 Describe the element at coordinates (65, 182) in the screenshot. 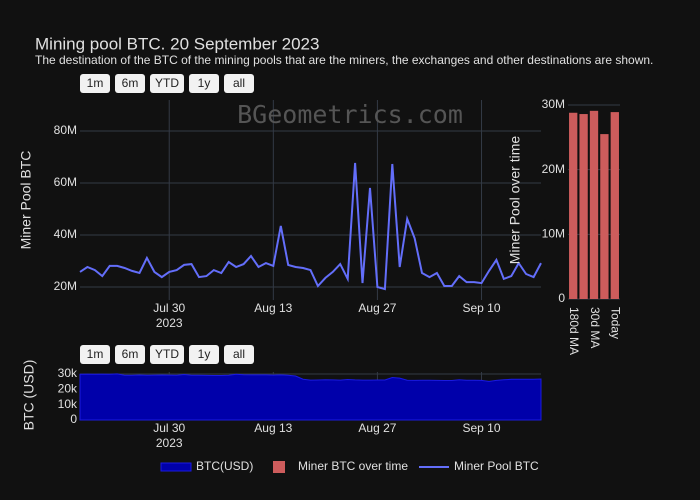

I see `y-tick-label: 60M` at that location.